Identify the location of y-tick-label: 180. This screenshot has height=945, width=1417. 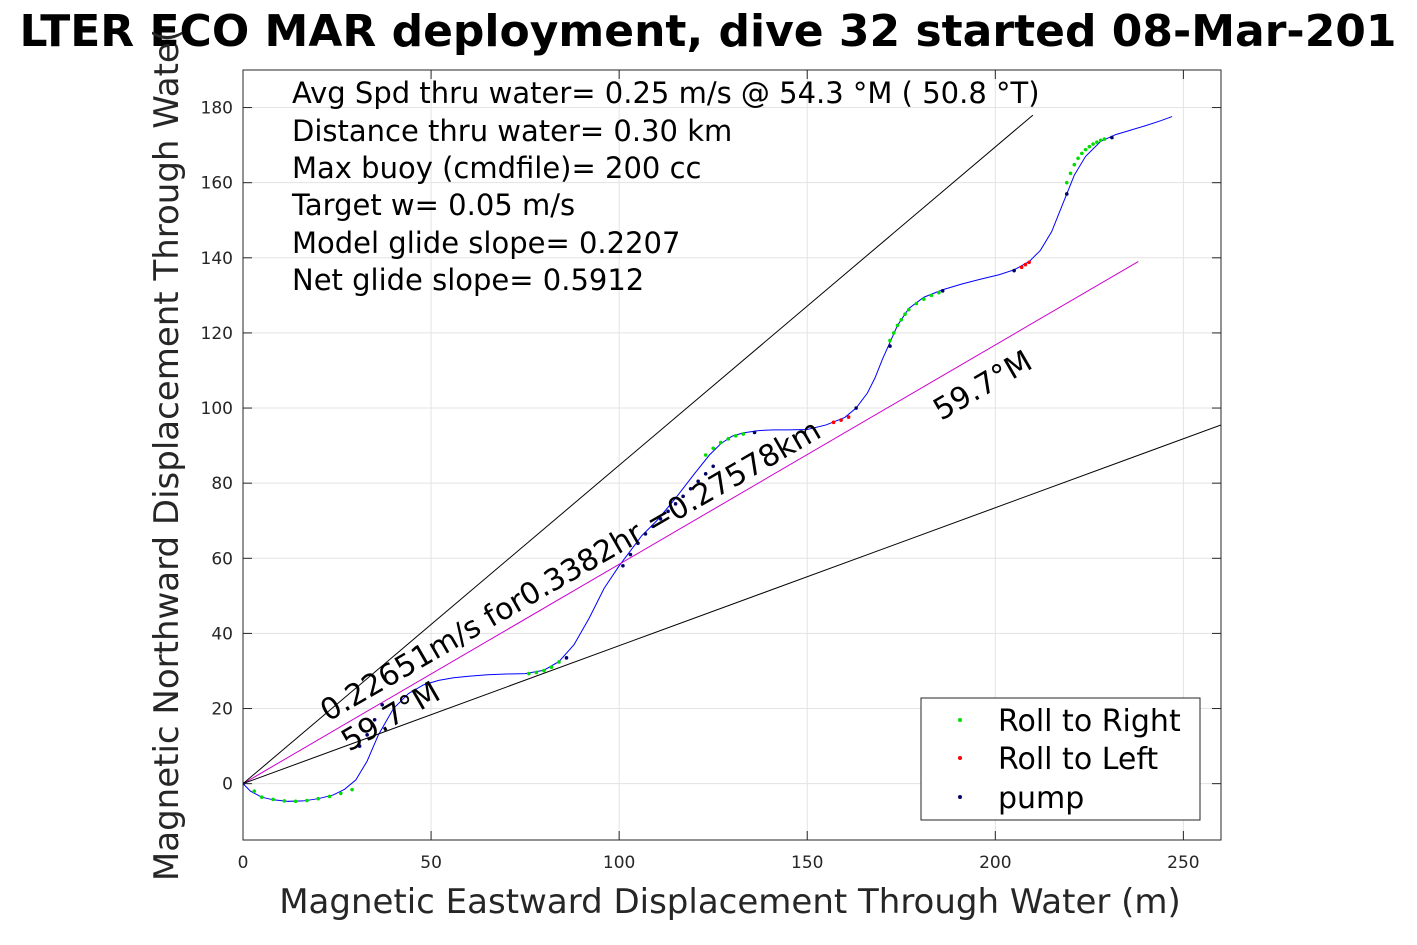
(217, 109).